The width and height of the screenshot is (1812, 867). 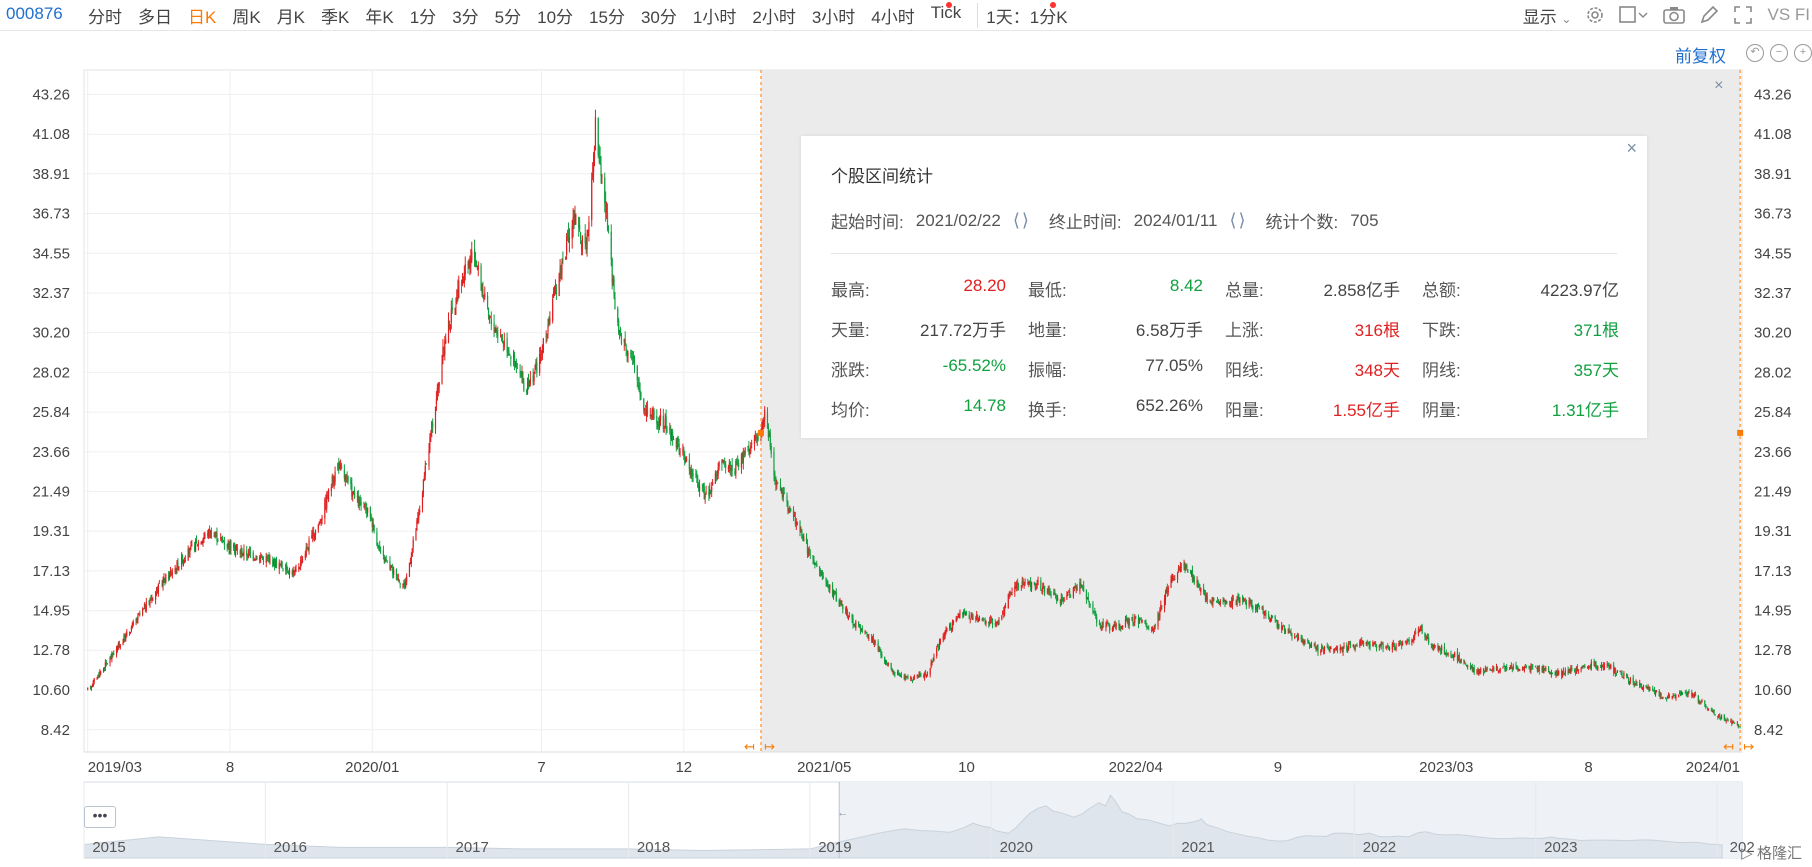 I want to click on period-tab: 30分, so click(x=658, y=17).